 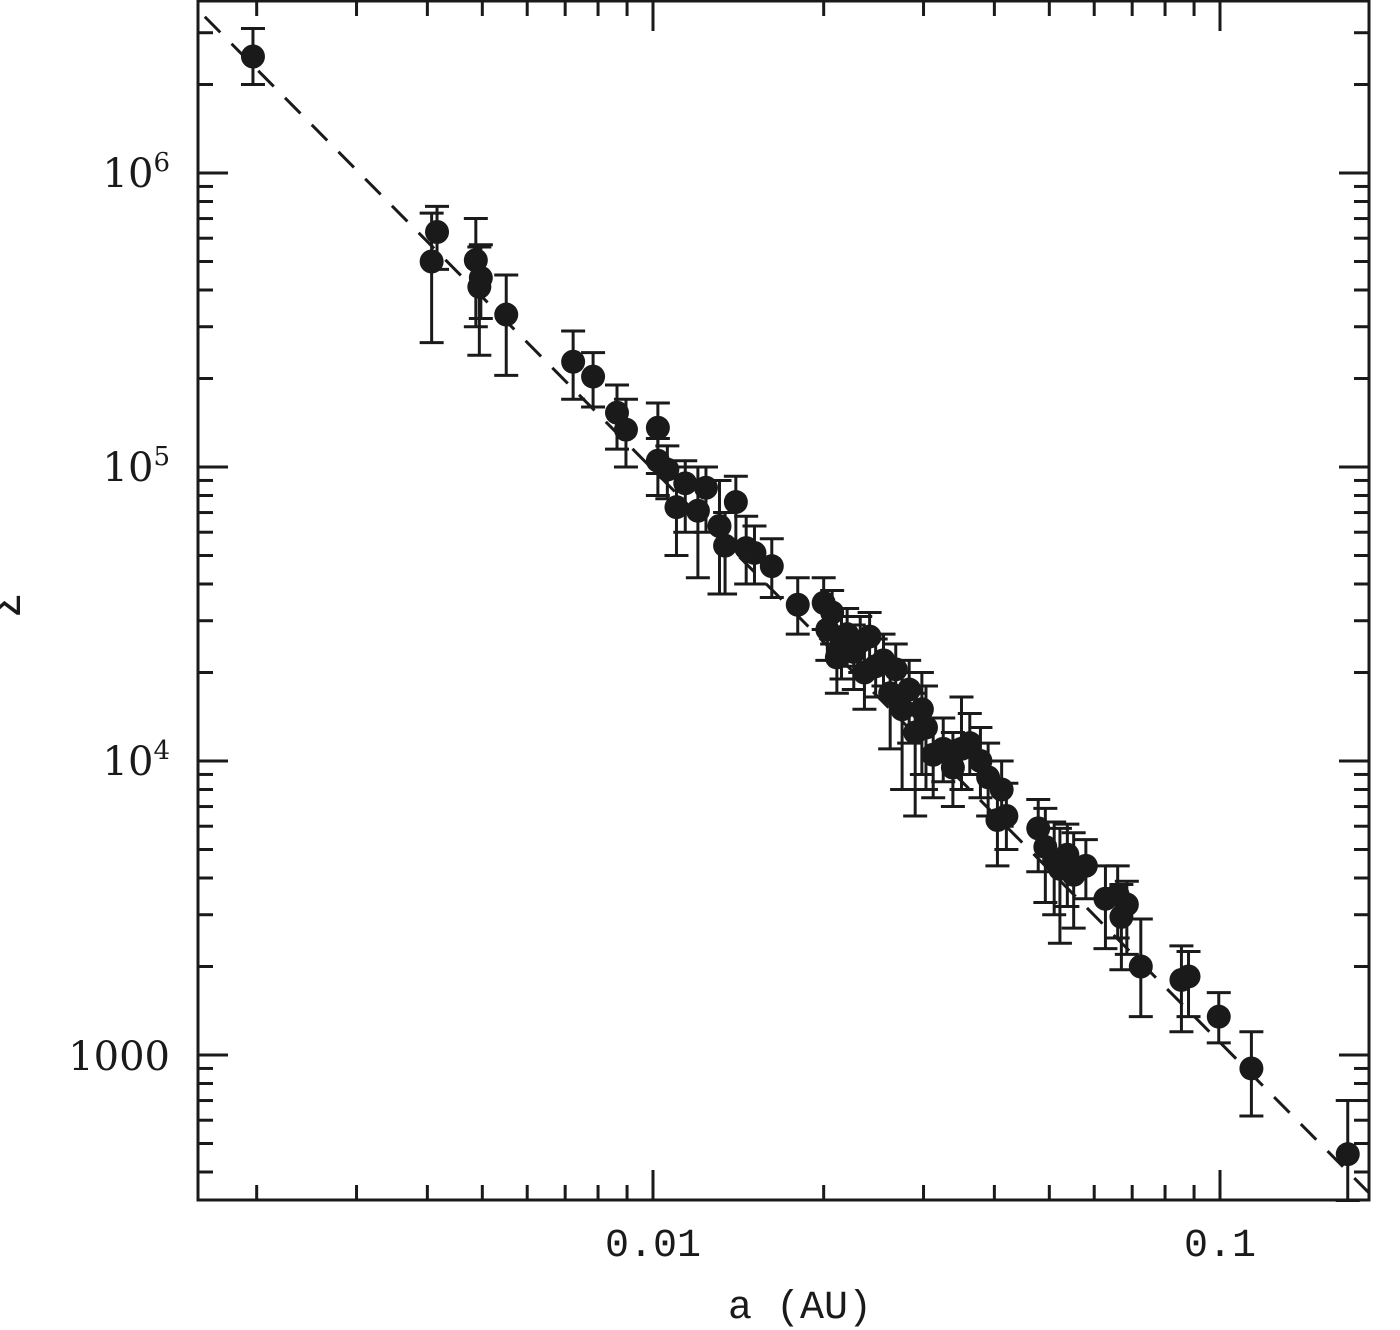 I want to click on x-axis-title: a (AU), so click(x=800, y=1308).